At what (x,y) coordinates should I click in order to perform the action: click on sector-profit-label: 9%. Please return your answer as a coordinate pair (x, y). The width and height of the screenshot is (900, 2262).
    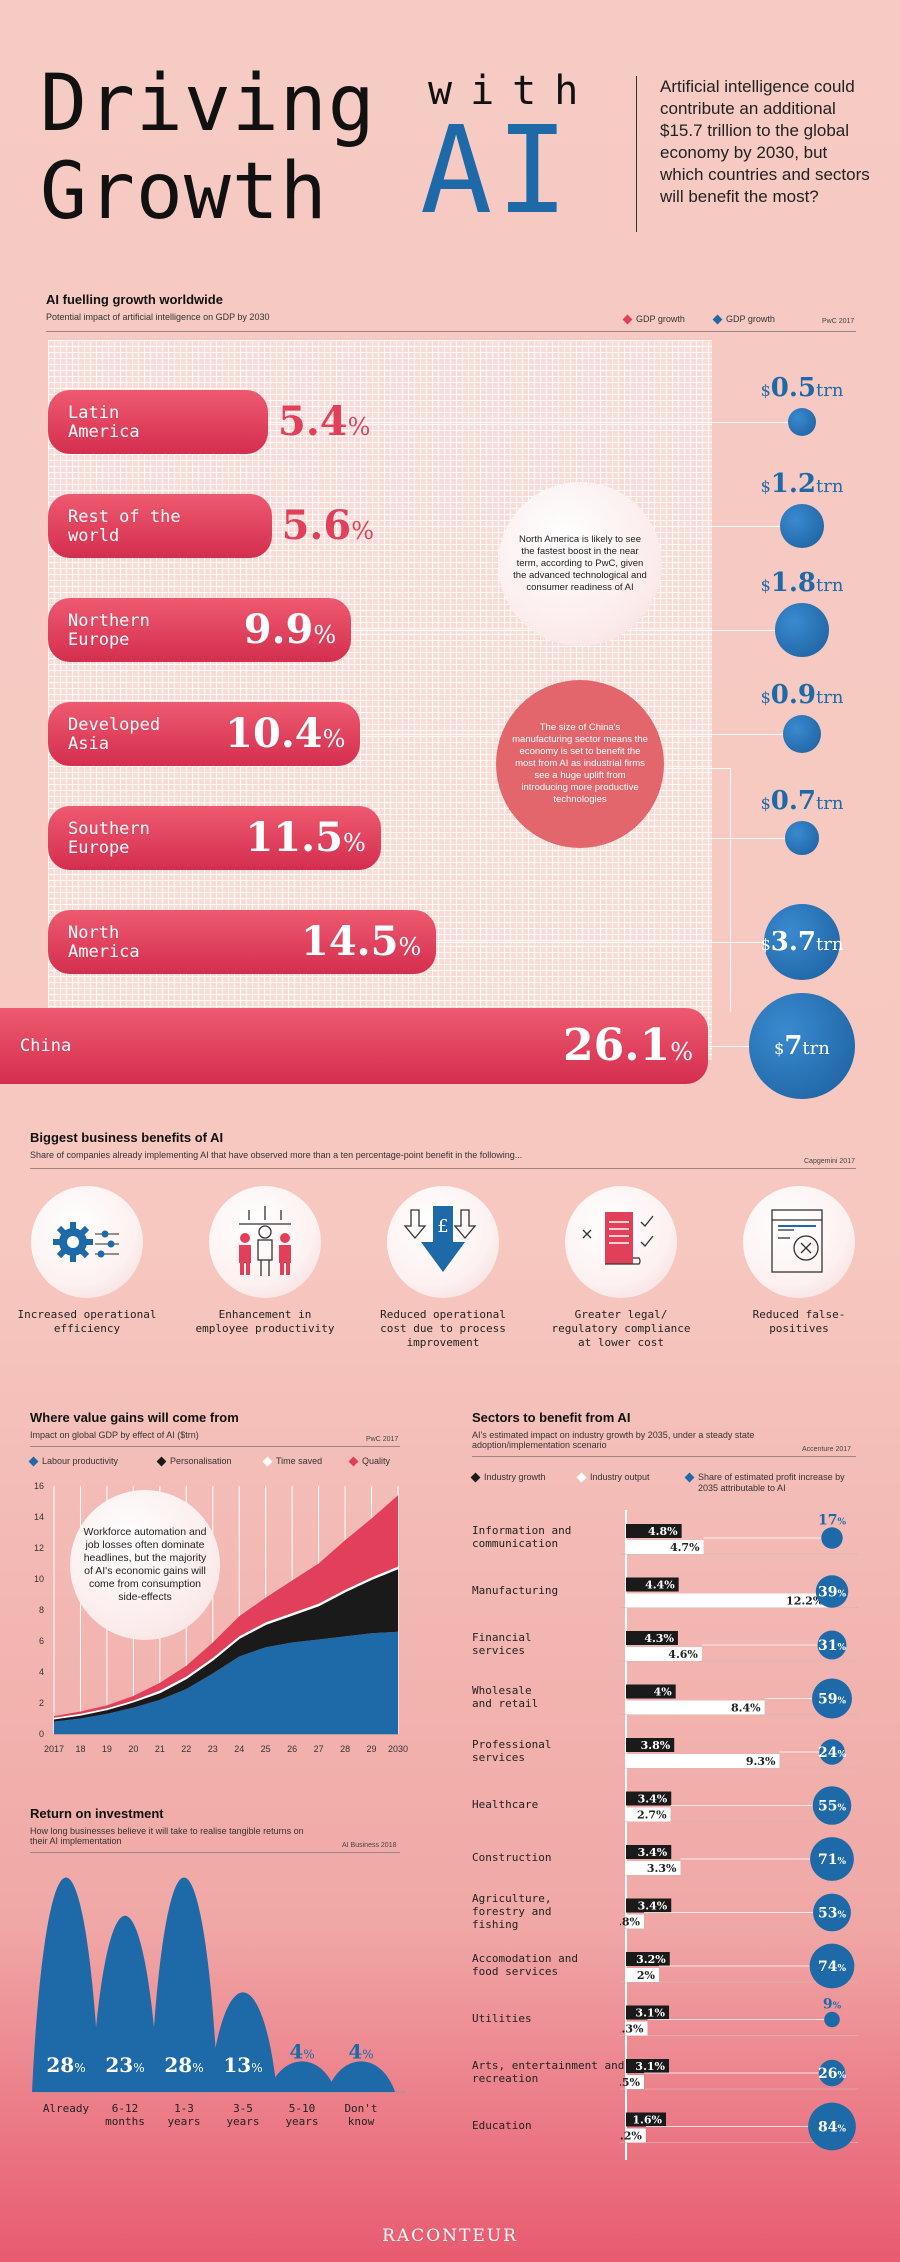
    Looking at the image, I should click on (832, 2005).